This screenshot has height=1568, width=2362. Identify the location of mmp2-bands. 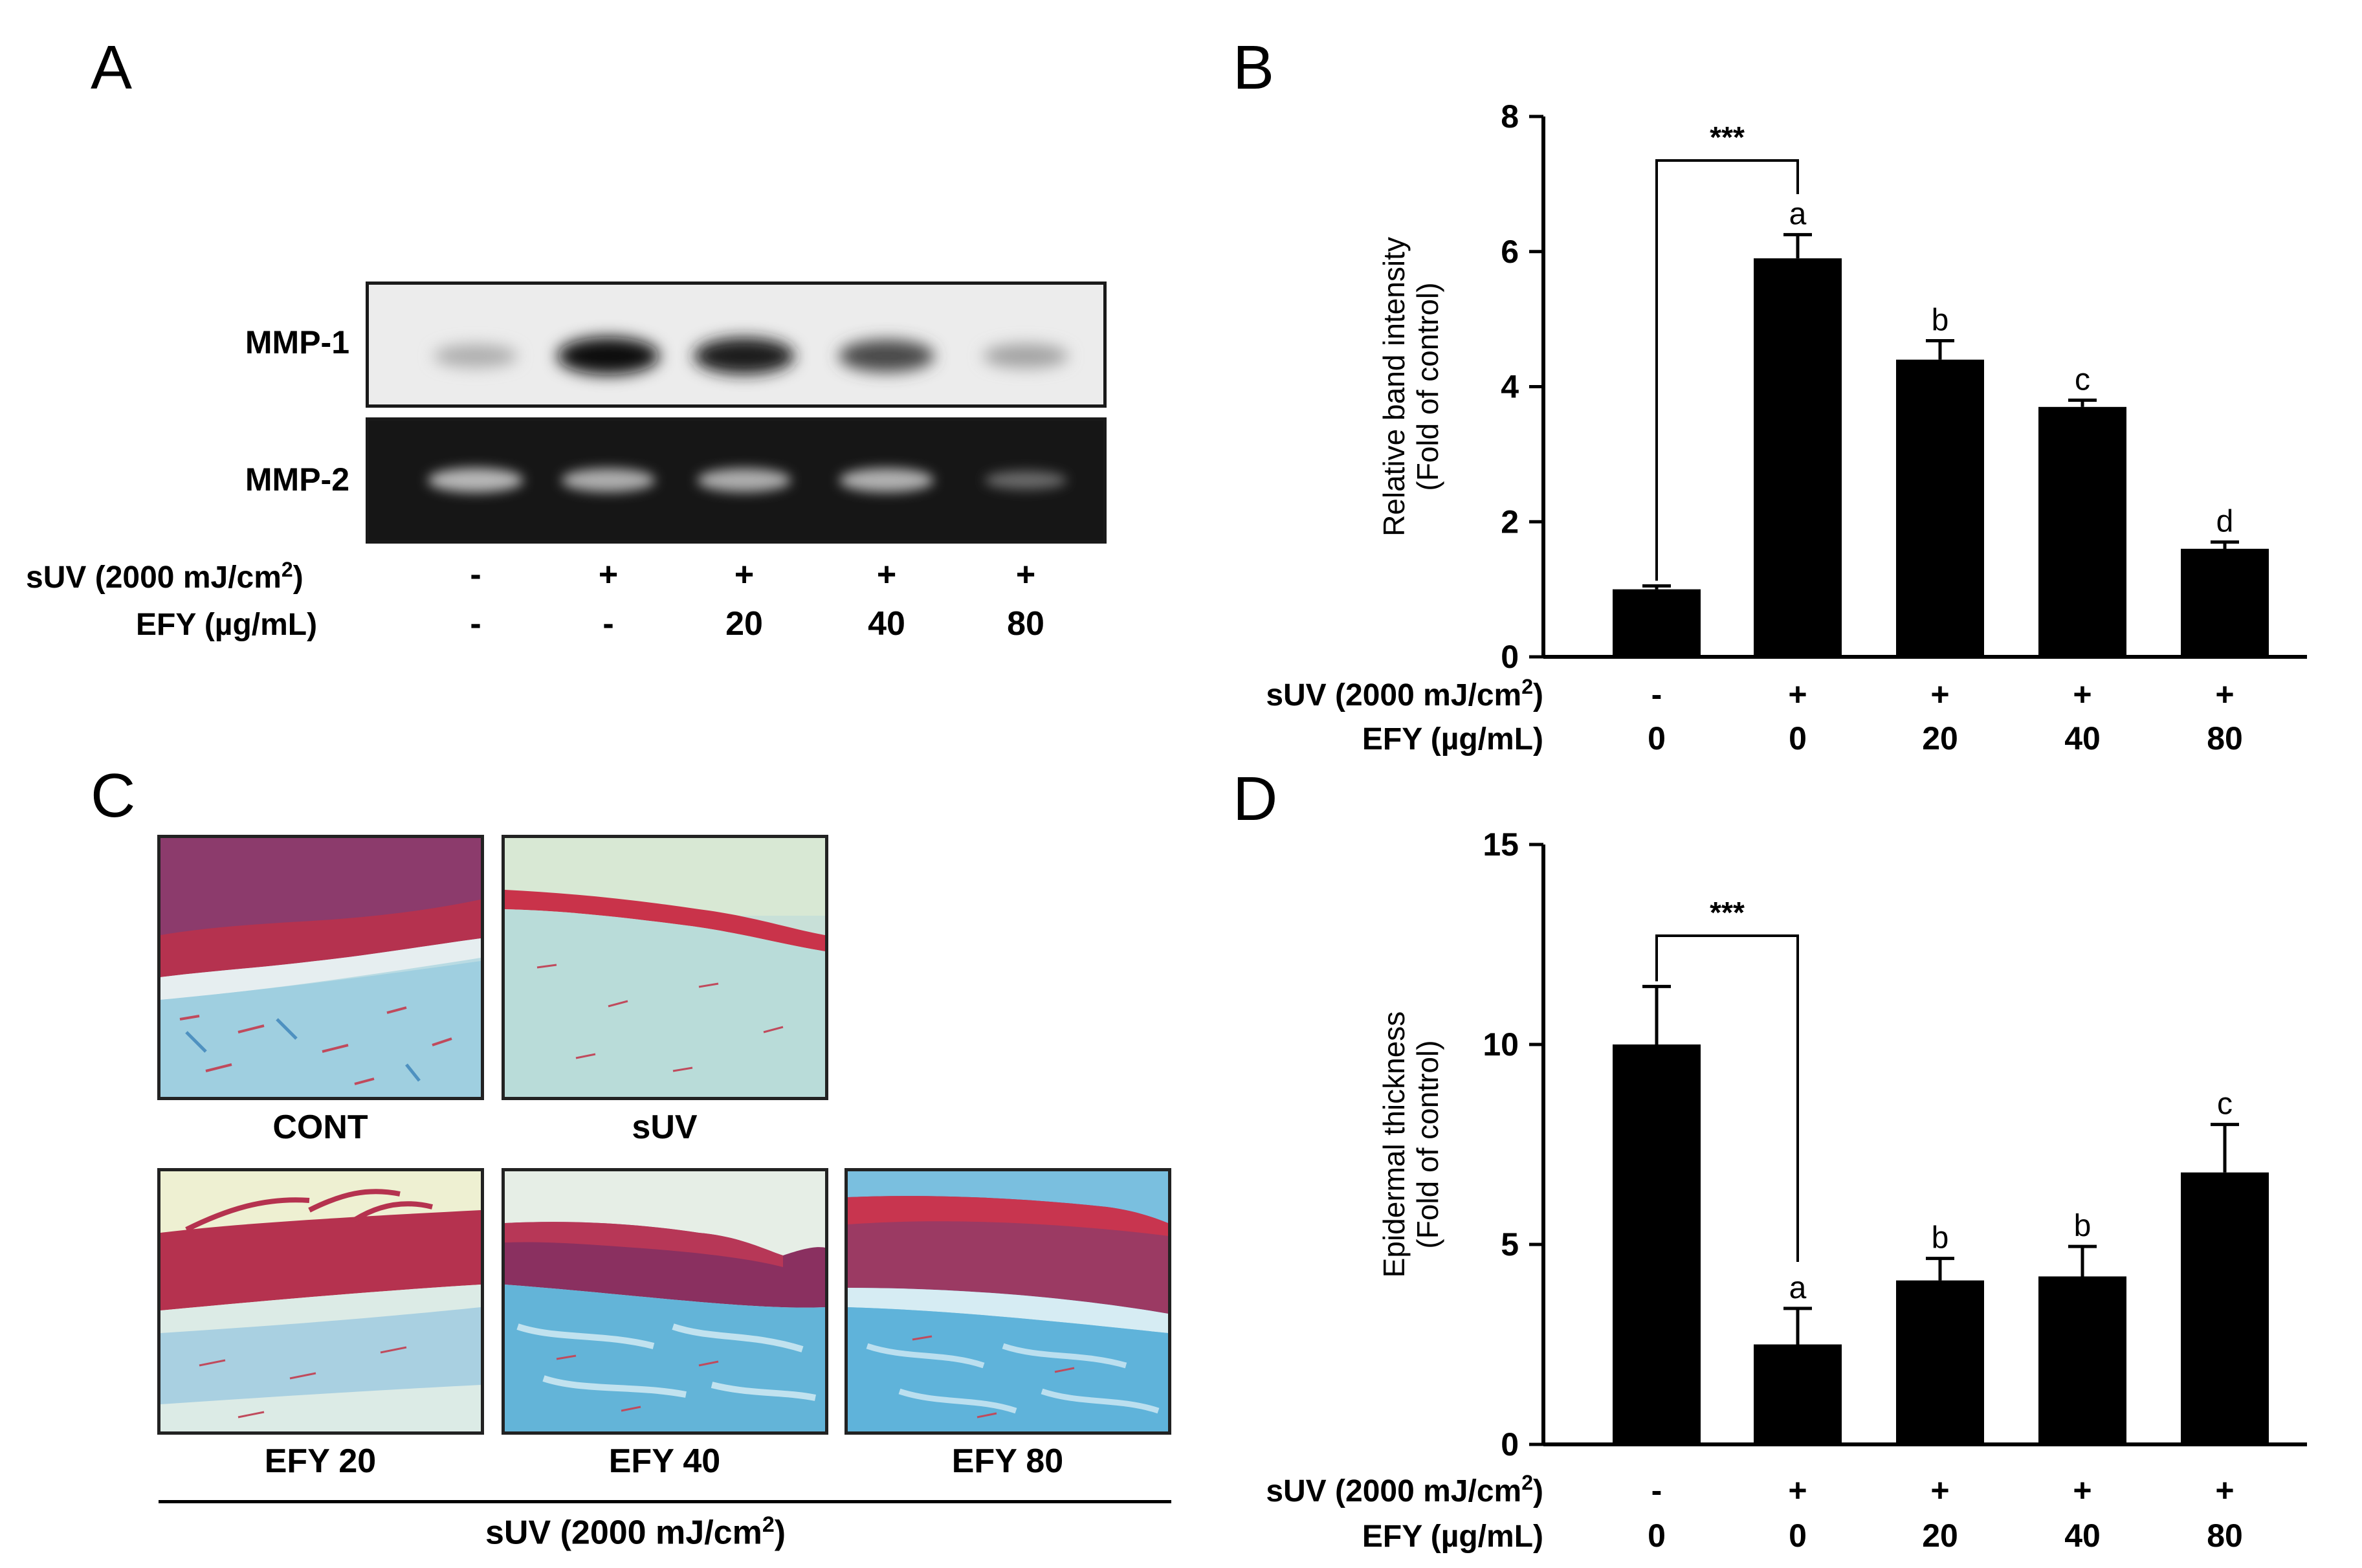
(747, 480).